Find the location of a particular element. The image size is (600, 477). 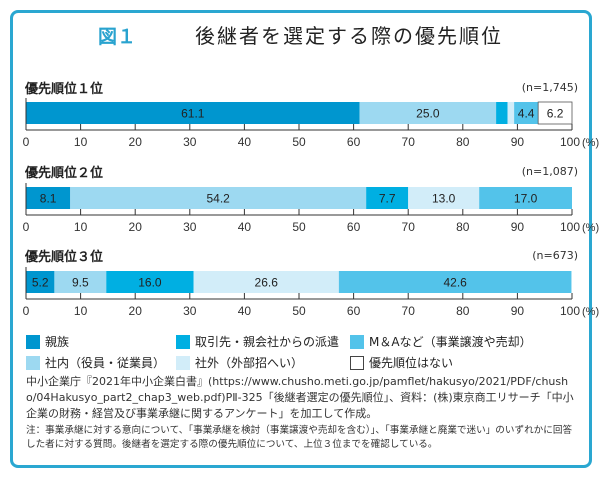

bar-data-label: 9.5 is located at coordinates (80, 283).